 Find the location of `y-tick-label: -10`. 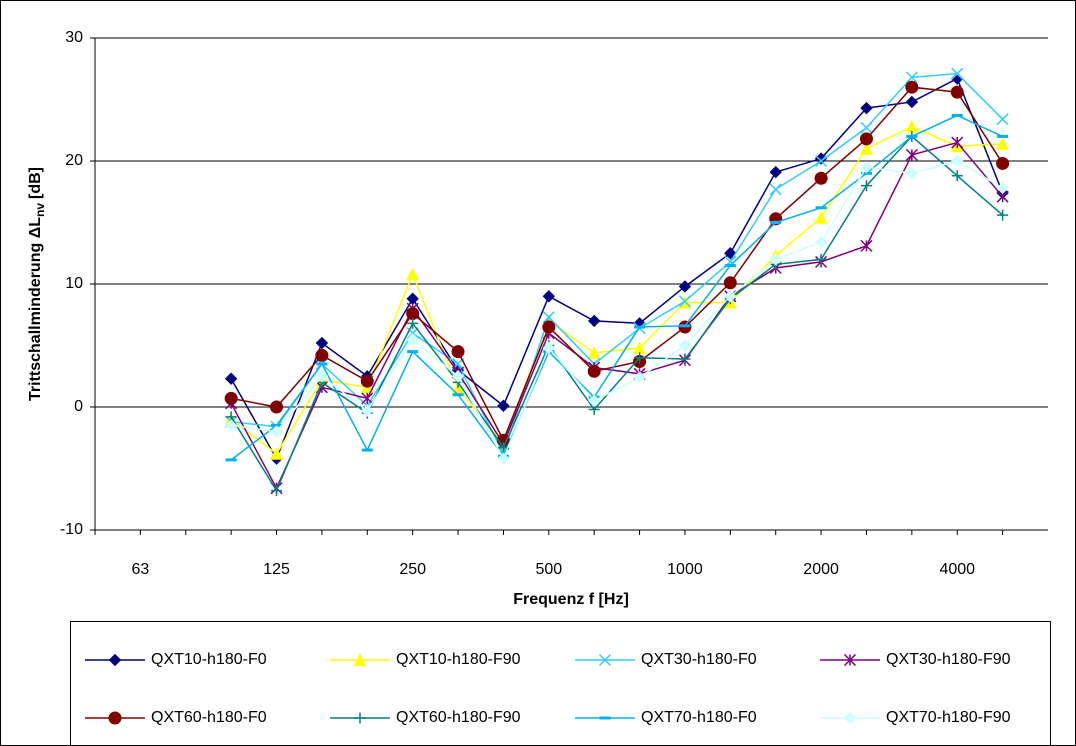

y-tick-label: -10 is located at coordinates (71, 529).